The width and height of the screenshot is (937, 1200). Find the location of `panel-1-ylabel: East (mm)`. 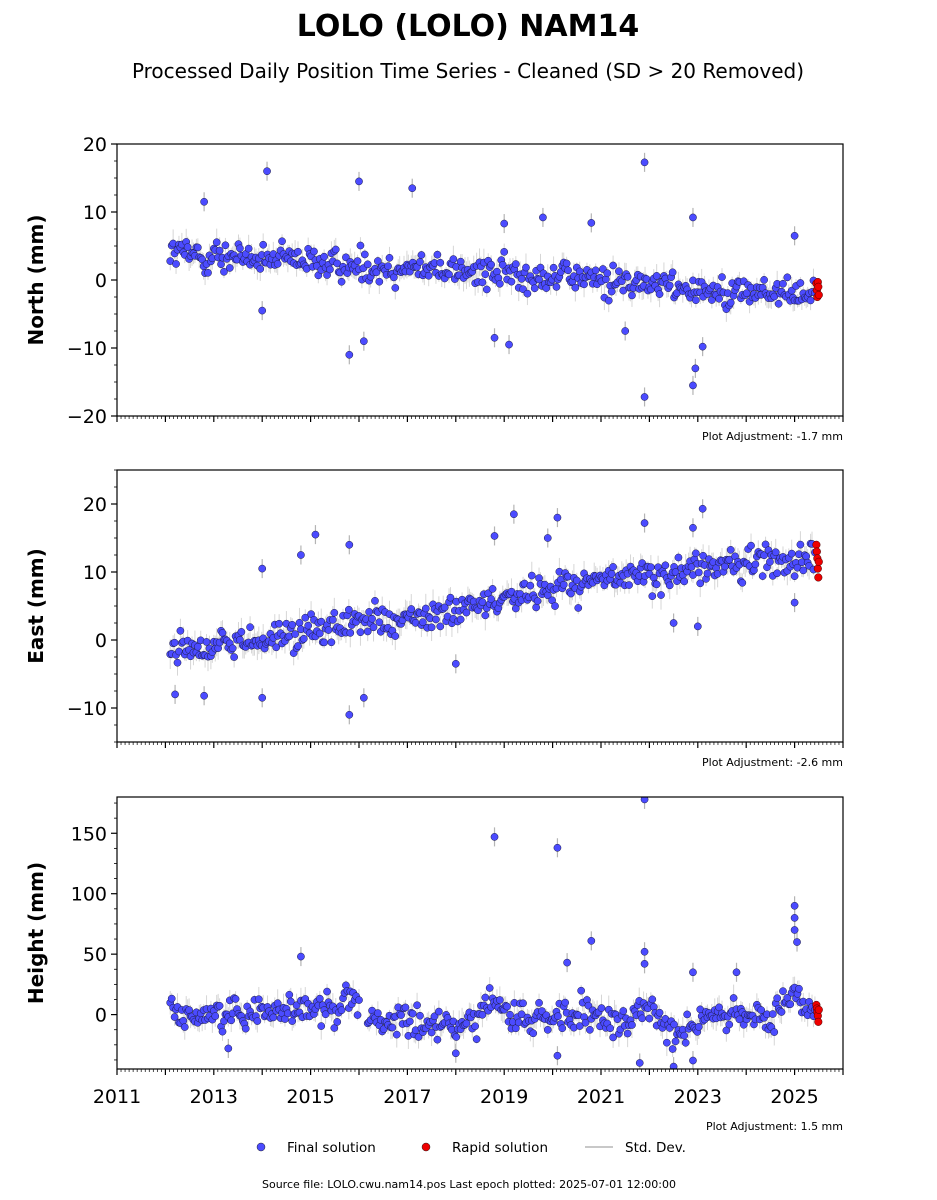

panel-1-ylabel: East (mm) is located at coordinates (36, 606).